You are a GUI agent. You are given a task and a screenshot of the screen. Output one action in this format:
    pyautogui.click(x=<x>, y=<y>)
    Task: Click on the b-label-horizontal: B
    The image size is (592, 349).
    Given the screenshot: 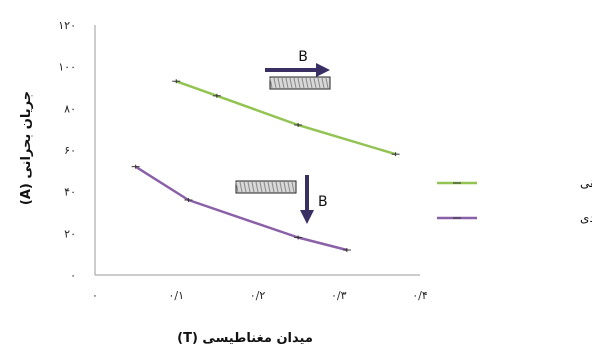 What is the action you would take?
    pyautogui.click(x=303, y=57)
    